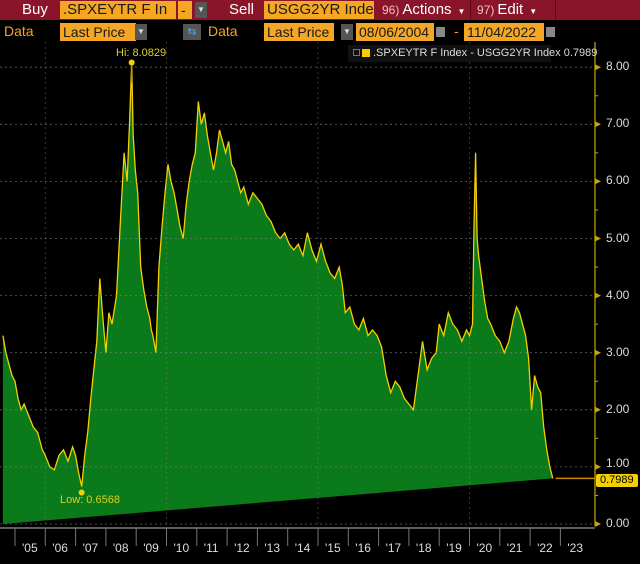  Describe the element at coordinates (618, 237) in the screenshot. I see `y-tick-label: 5.00` at that location.